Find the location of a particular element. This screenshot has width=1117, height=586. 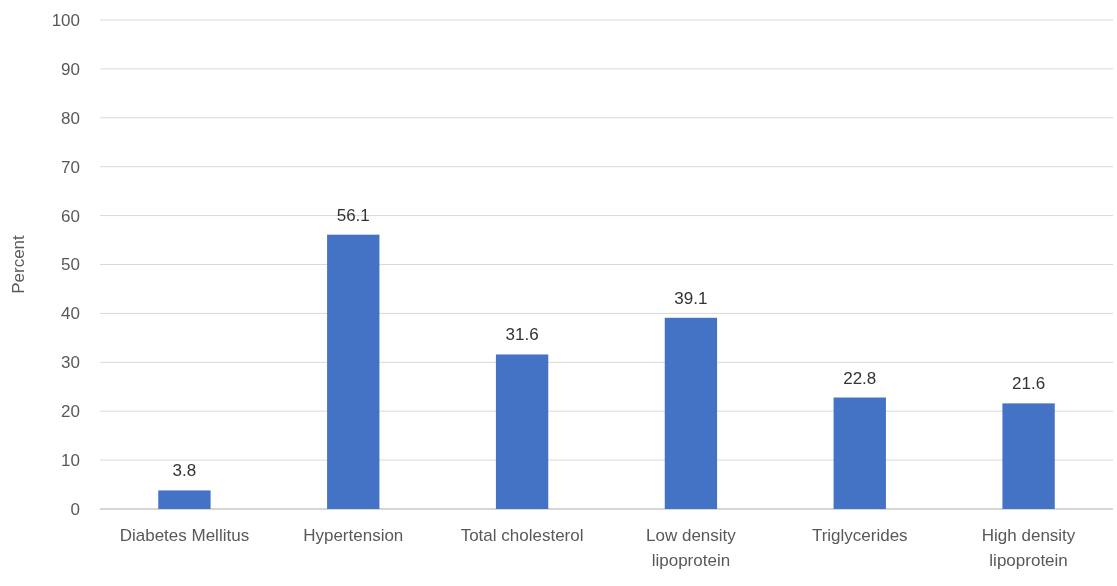

x-tick-label: Triglycerides is located at coordinates (859, 535).